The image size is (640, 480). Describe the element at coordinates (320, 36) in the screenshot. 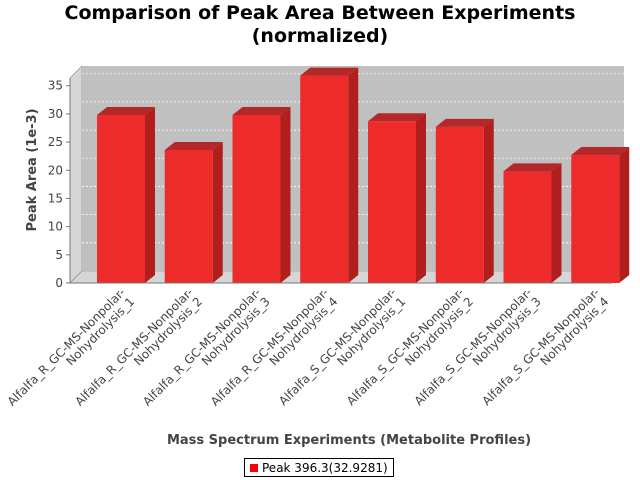

I see `chart-title-line-2: (normalized)` at that location.